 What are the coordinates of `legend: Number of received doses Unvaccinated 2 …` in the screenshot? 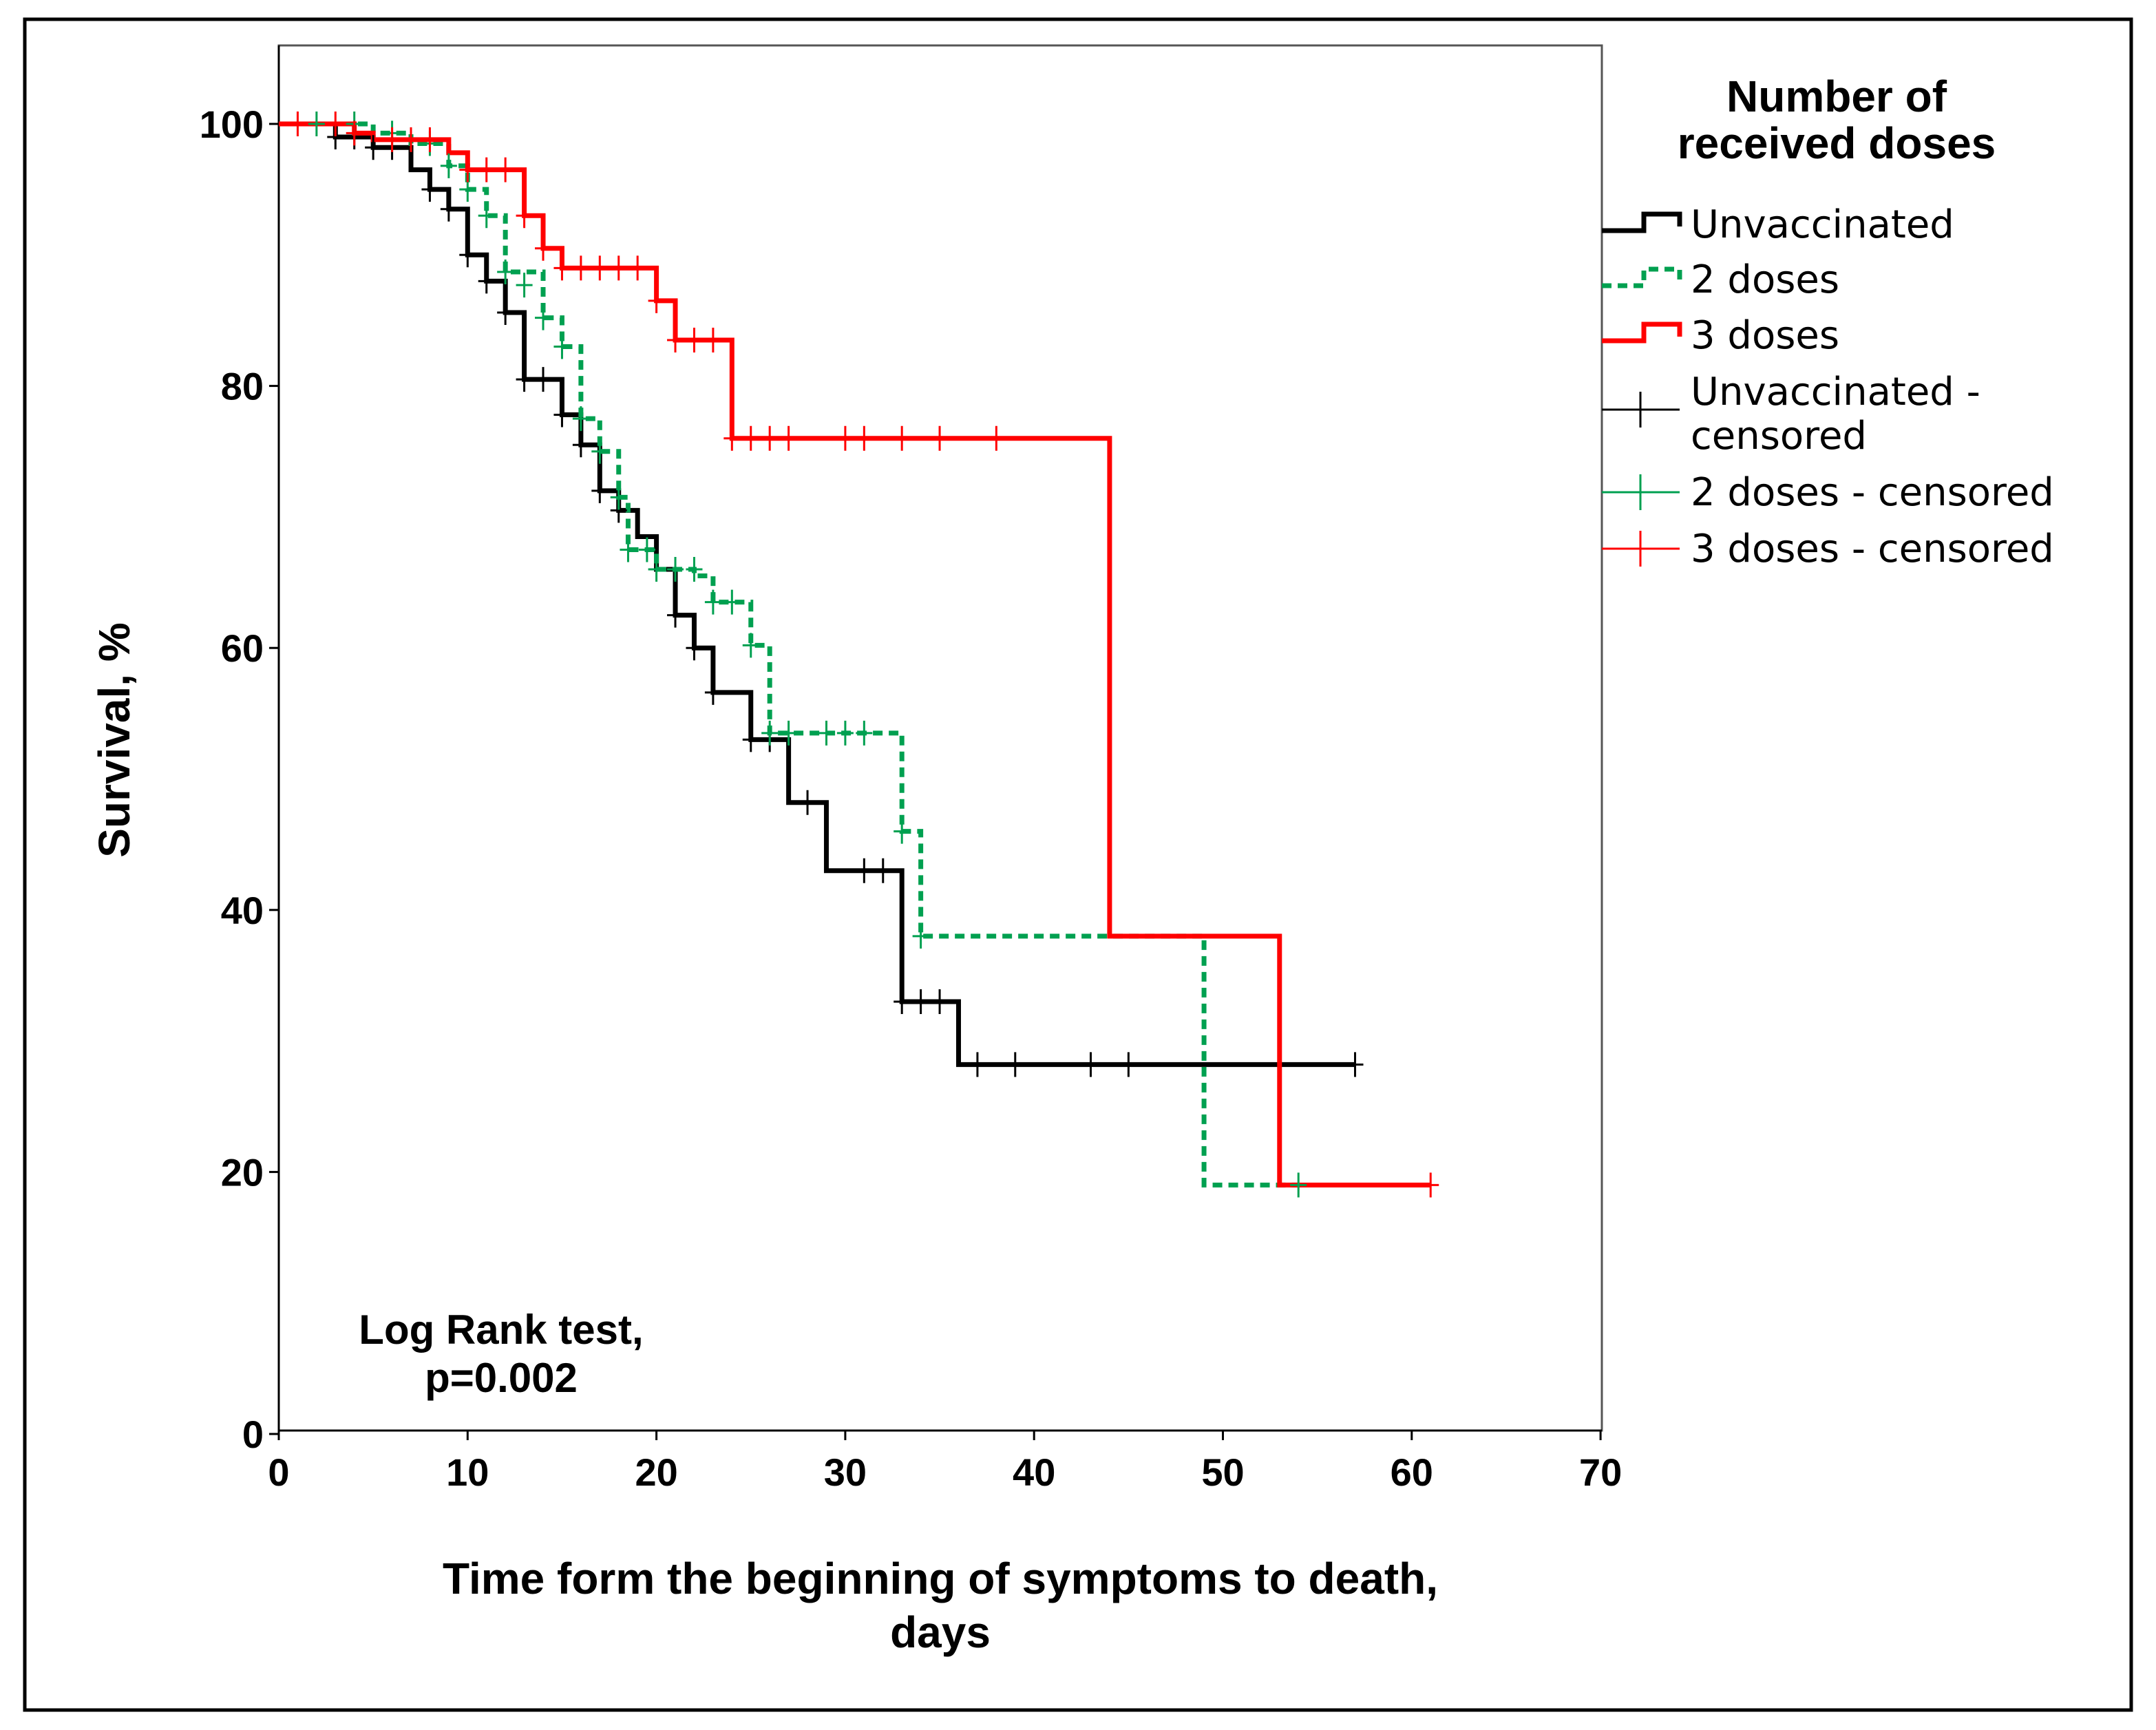 It's located at (1828, 321).